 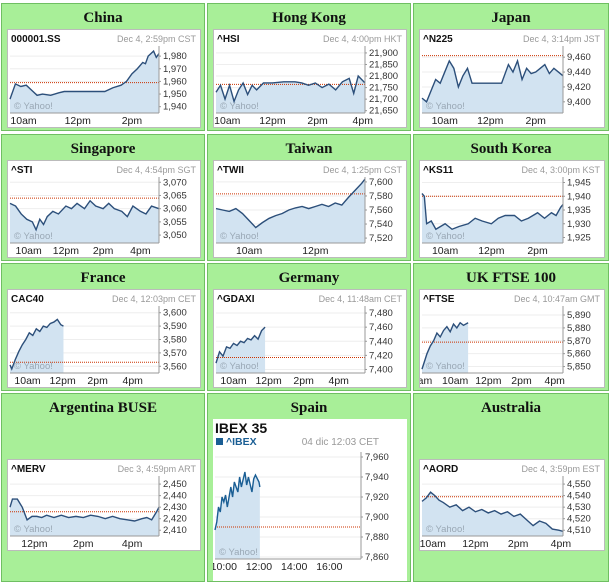 What do you see at coordinates (579, 238) in the screenshot?
I see `y-tick-label: 1,925` at bounding box center [579, 238].